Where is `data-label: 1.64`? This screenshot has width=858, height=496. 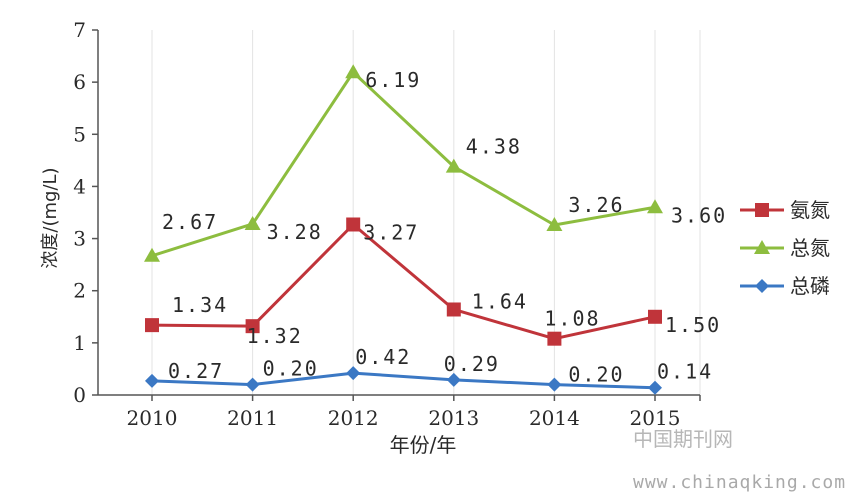
data-label: 1.64 is located at coordinates (500, 301).